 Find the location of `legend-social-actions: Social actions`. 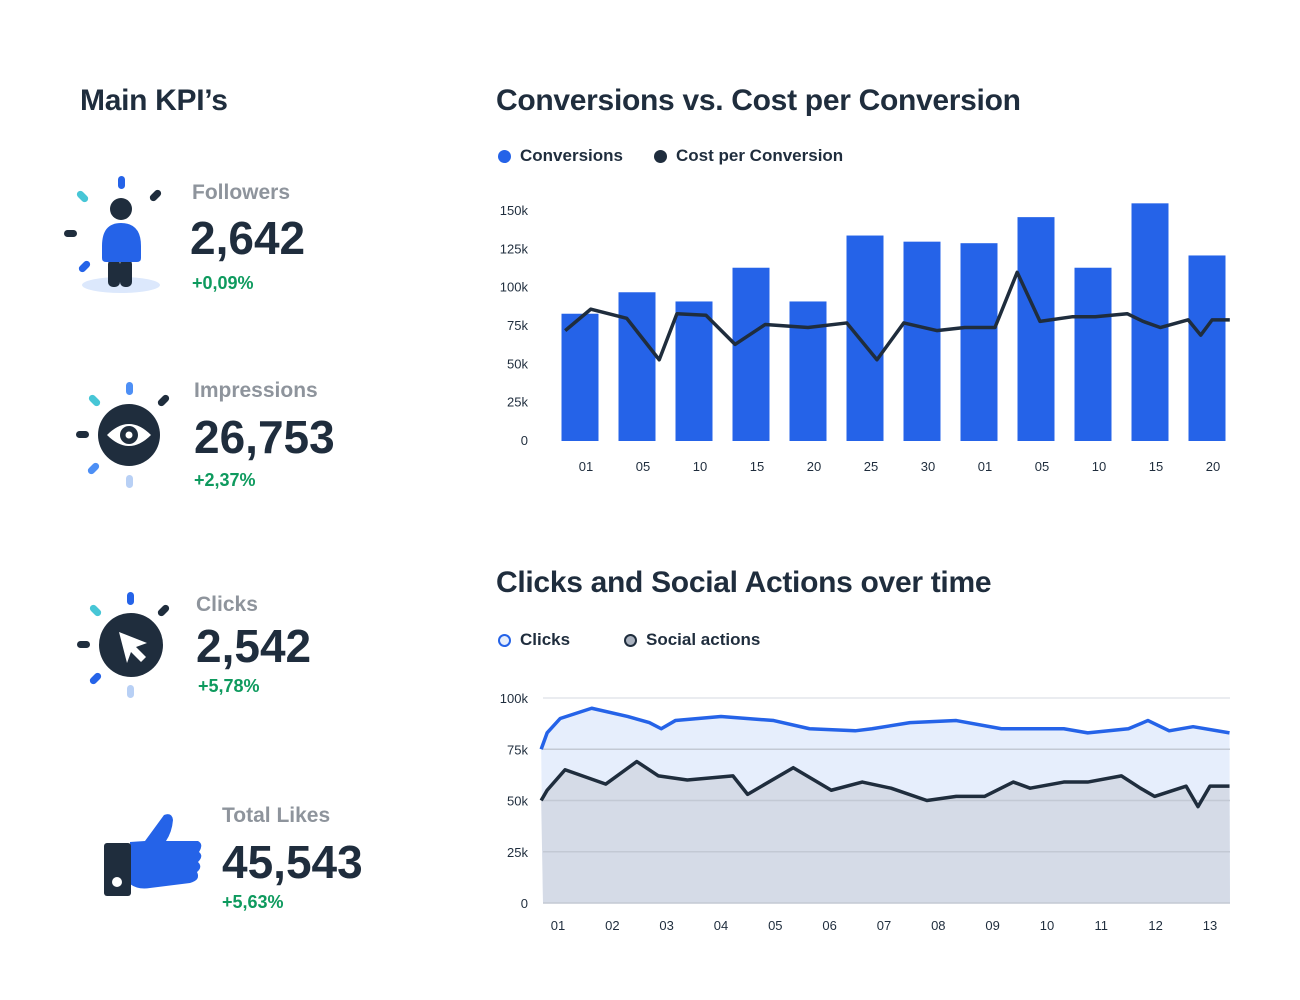

legend-social-actions: Social actions is located at coordinates (692, 640).